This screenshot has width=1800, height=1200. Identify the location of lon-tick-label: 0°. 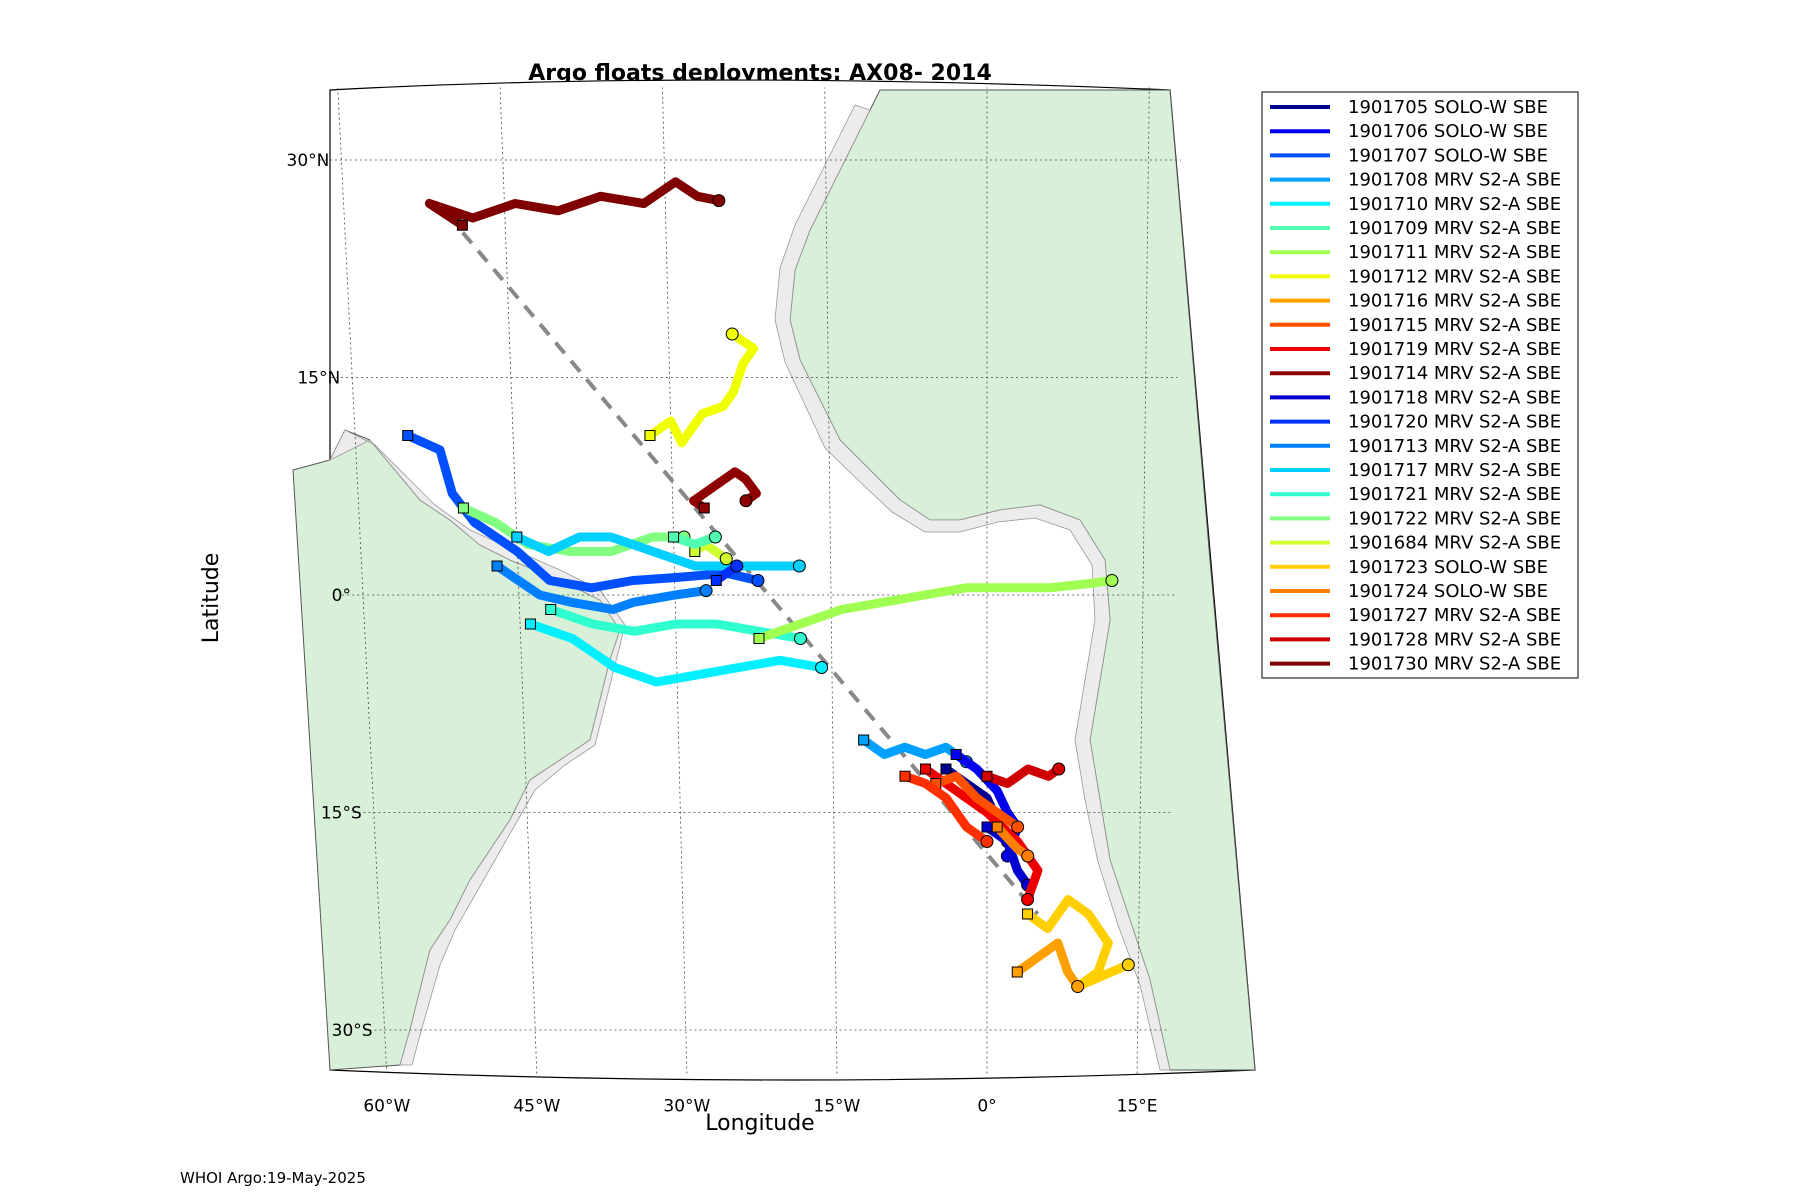
(986, 1107).